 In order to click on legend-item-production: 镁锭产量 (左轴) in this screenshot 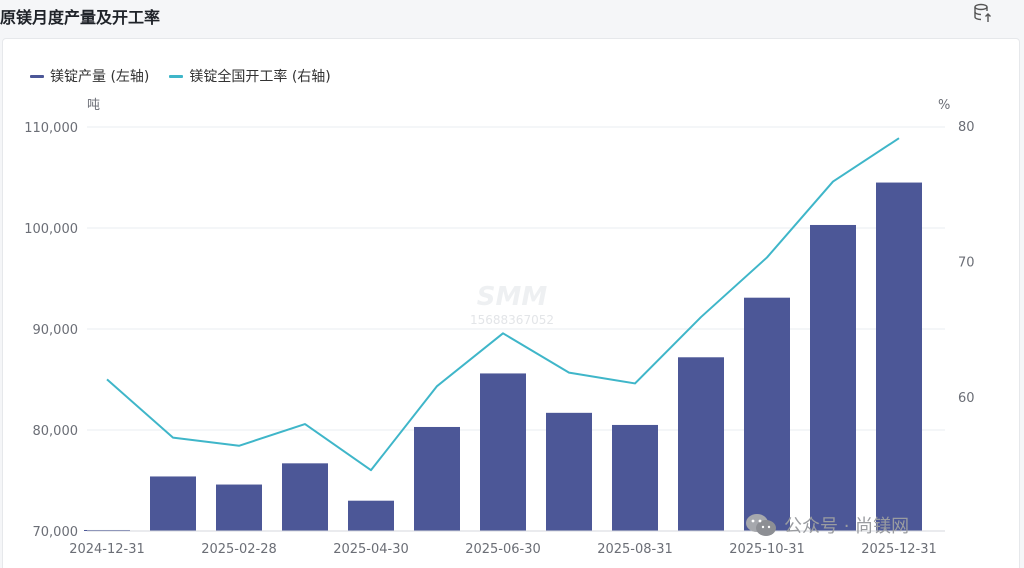, I will do `click(89, 76)`.